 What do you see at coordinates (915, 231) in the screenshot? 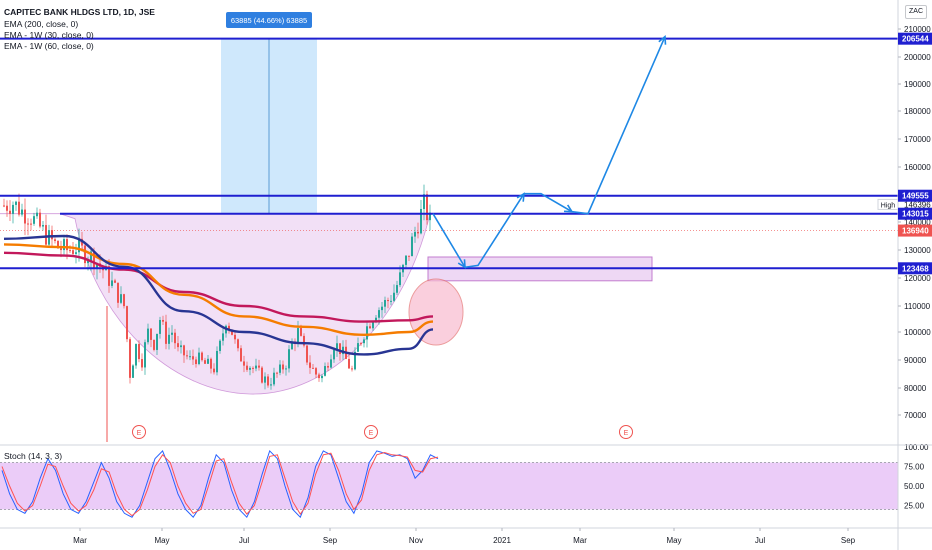
I see `current-price-tag-label: 136940` at bounding box center [915, 231].